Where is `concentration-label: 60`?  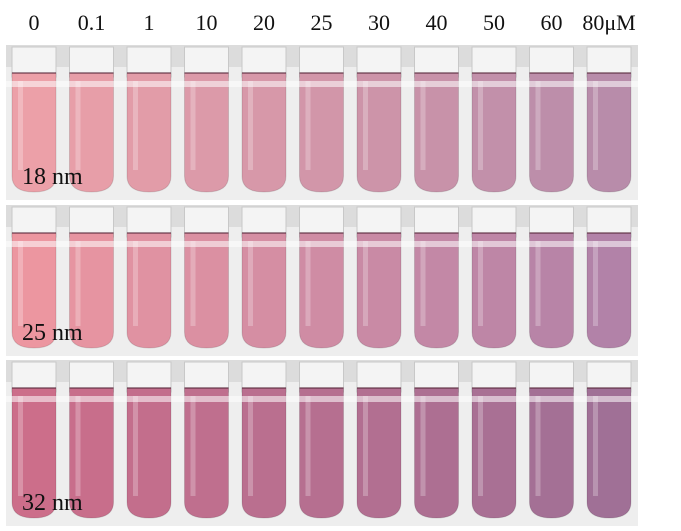
concentration-label: 60 is located at coordinates (552, 22).